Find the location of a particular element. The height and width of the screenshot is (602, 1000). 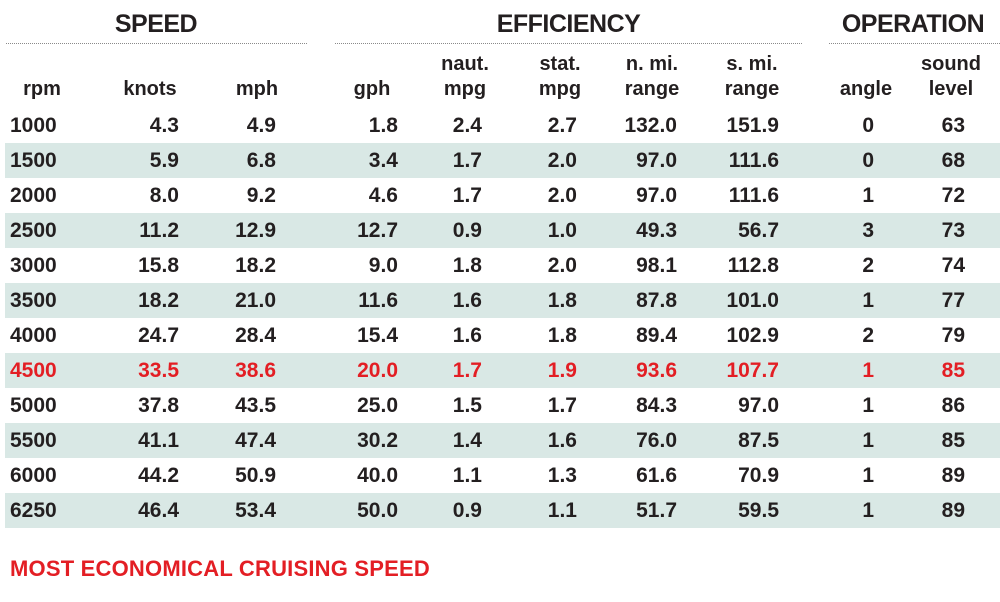

cell-n-mi-range: 132.0 is located at coordinates (650, 125).